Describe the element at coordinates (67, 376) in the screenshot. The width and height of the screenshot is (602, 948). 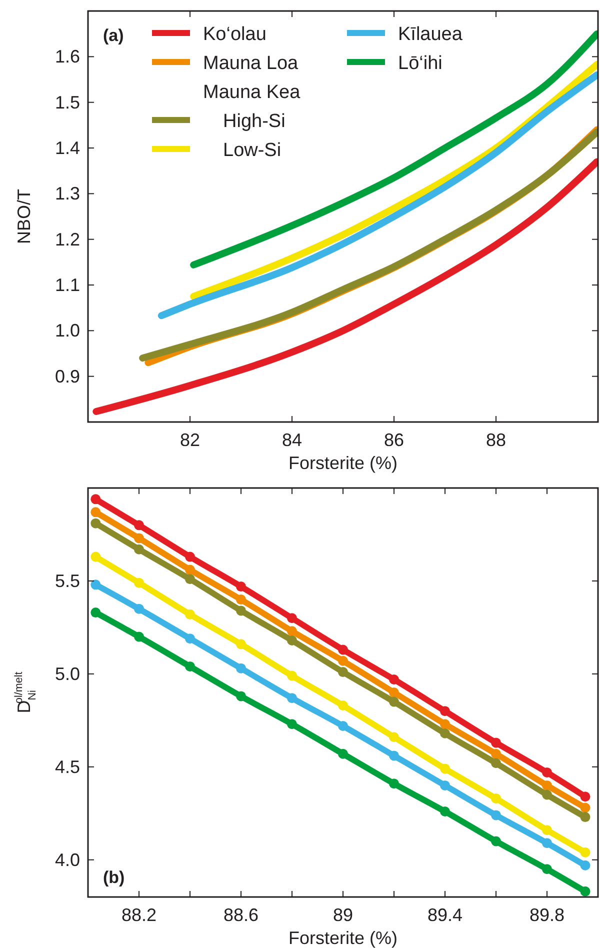
I see `y-tick-label: 0.9` at that location.